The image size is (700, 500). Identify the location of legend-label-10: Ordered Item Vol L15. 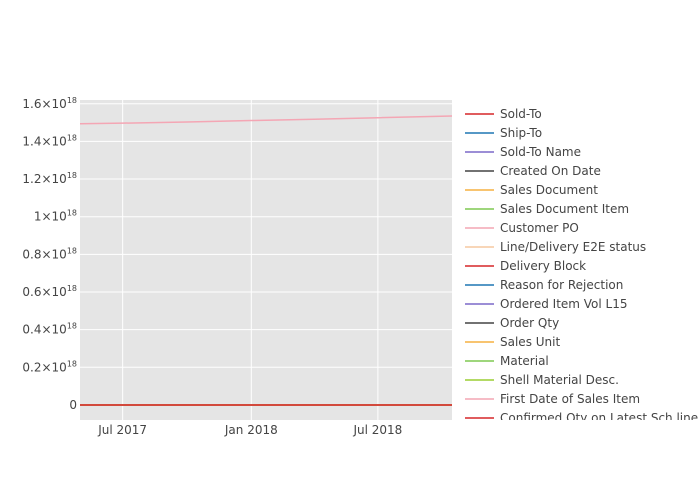
(564, 304).